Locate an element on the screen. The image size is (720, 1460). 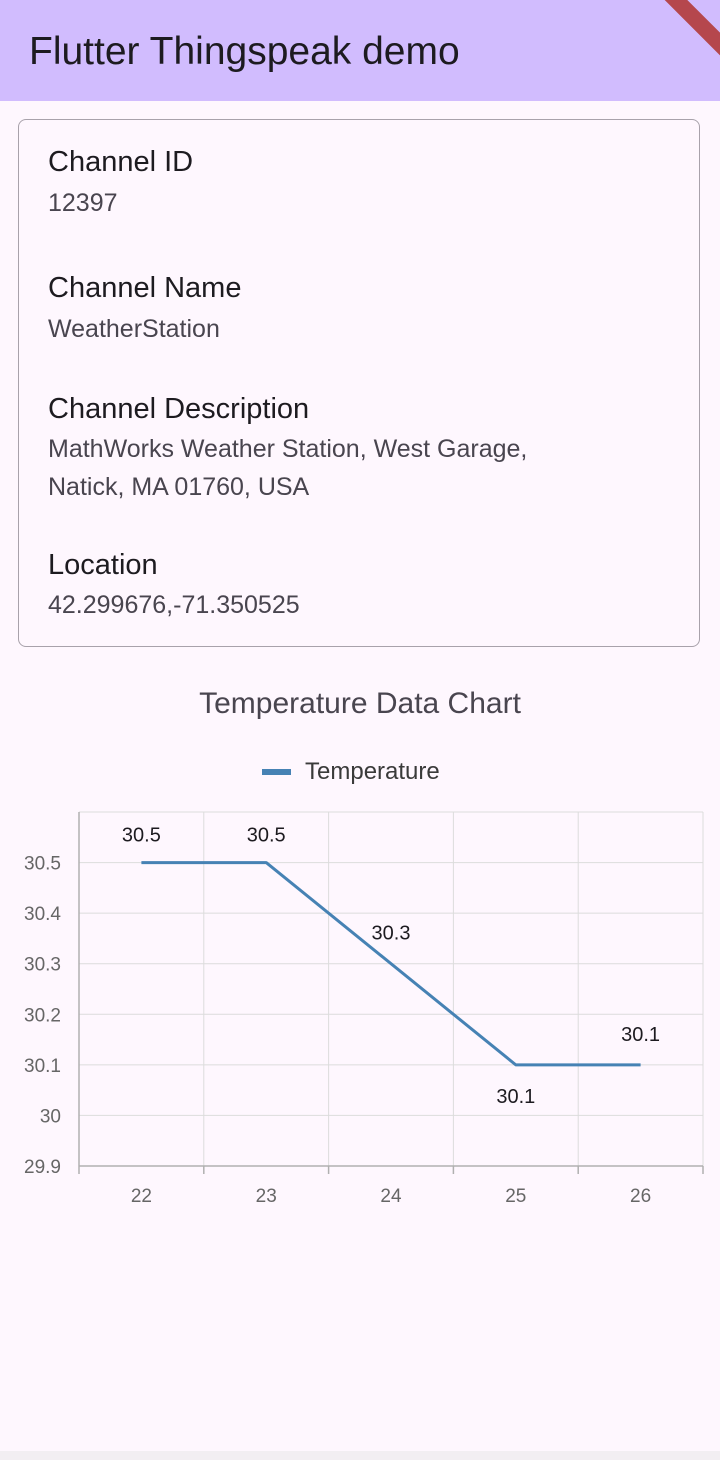
y-tick-label: 30 is located at coordinates (50, 1116).